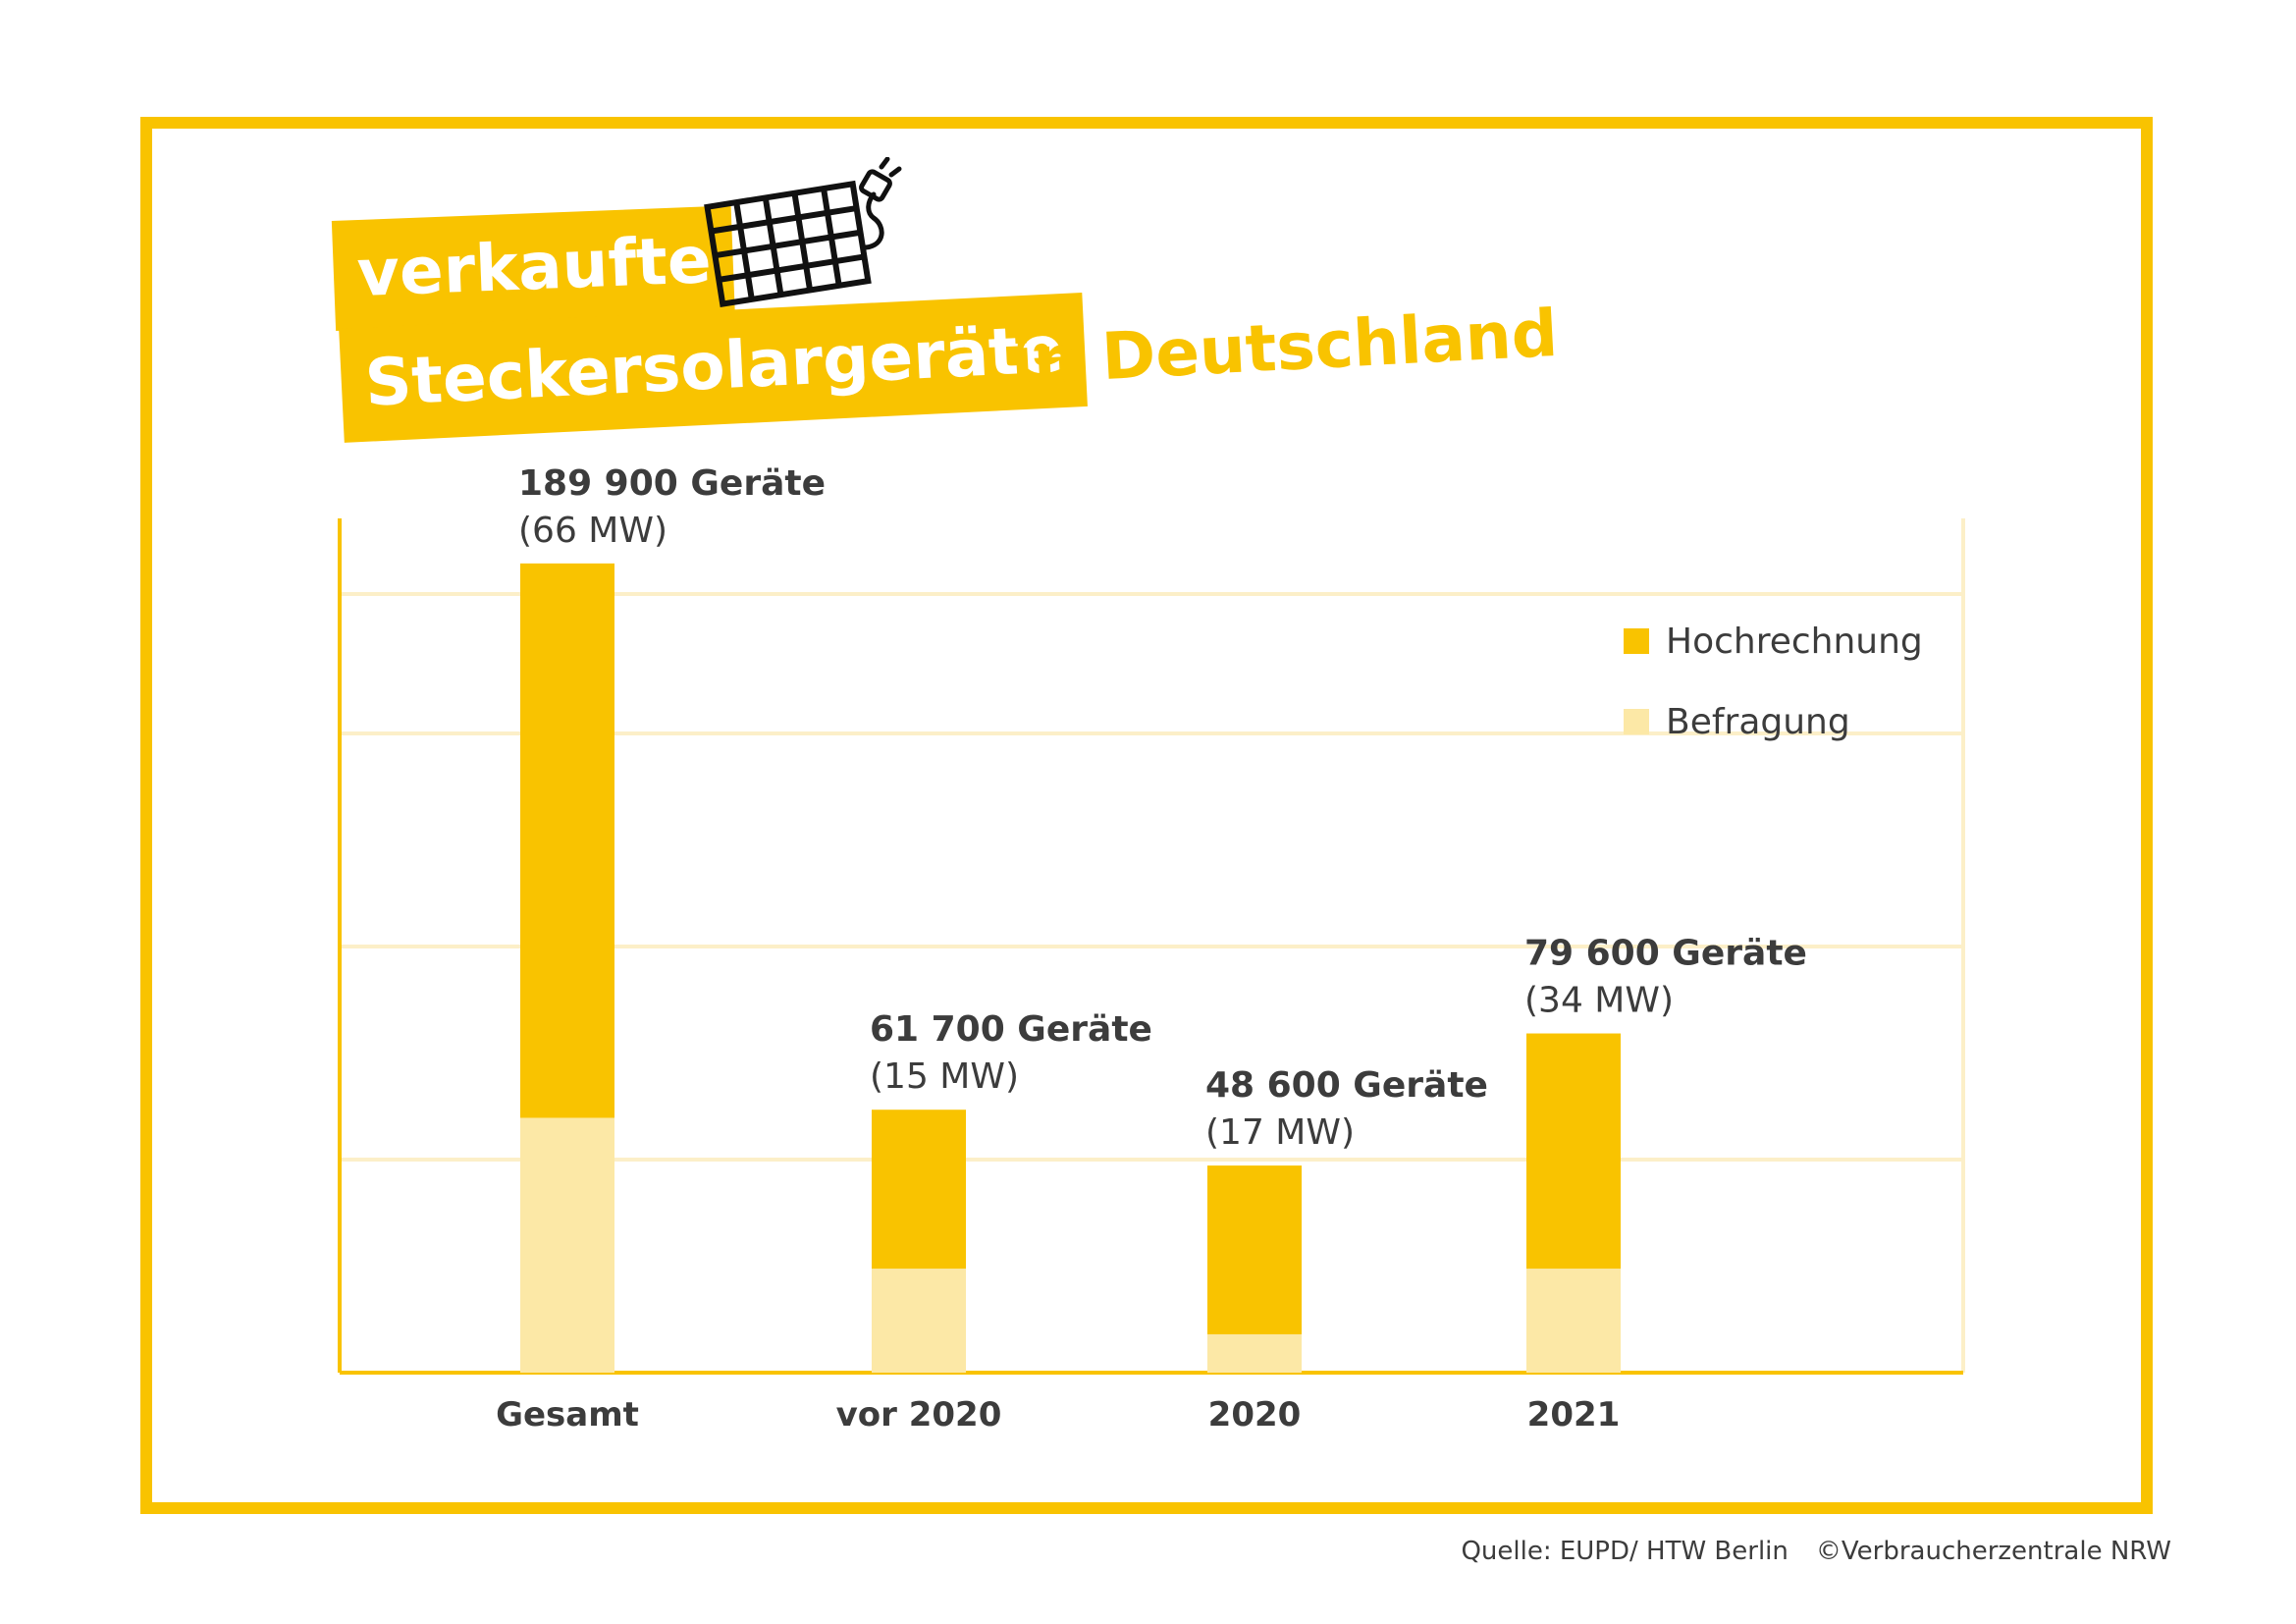  Describe the element at coordinates (672, 483) in the screenshot. I see `bar-value-label: 189 900 Geräte` at that location.